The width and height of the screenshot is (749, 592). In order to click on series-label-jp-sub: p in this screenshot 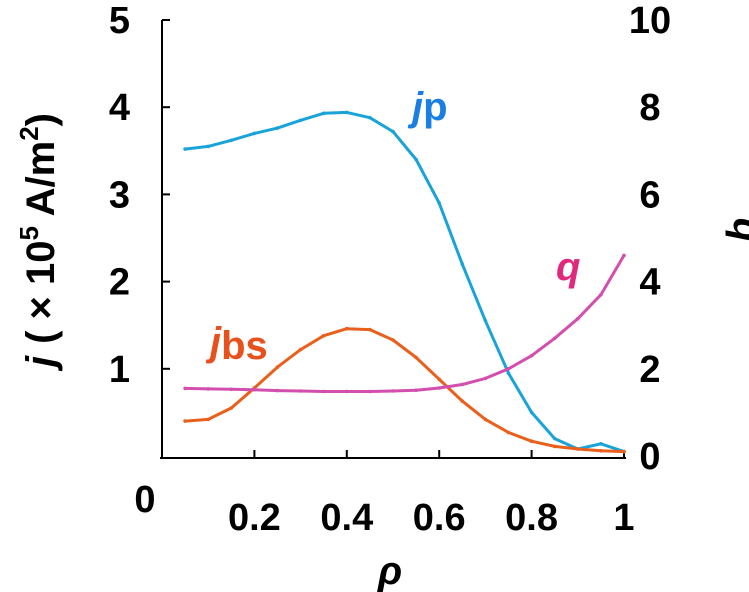, I will do `click(435, 107)`.